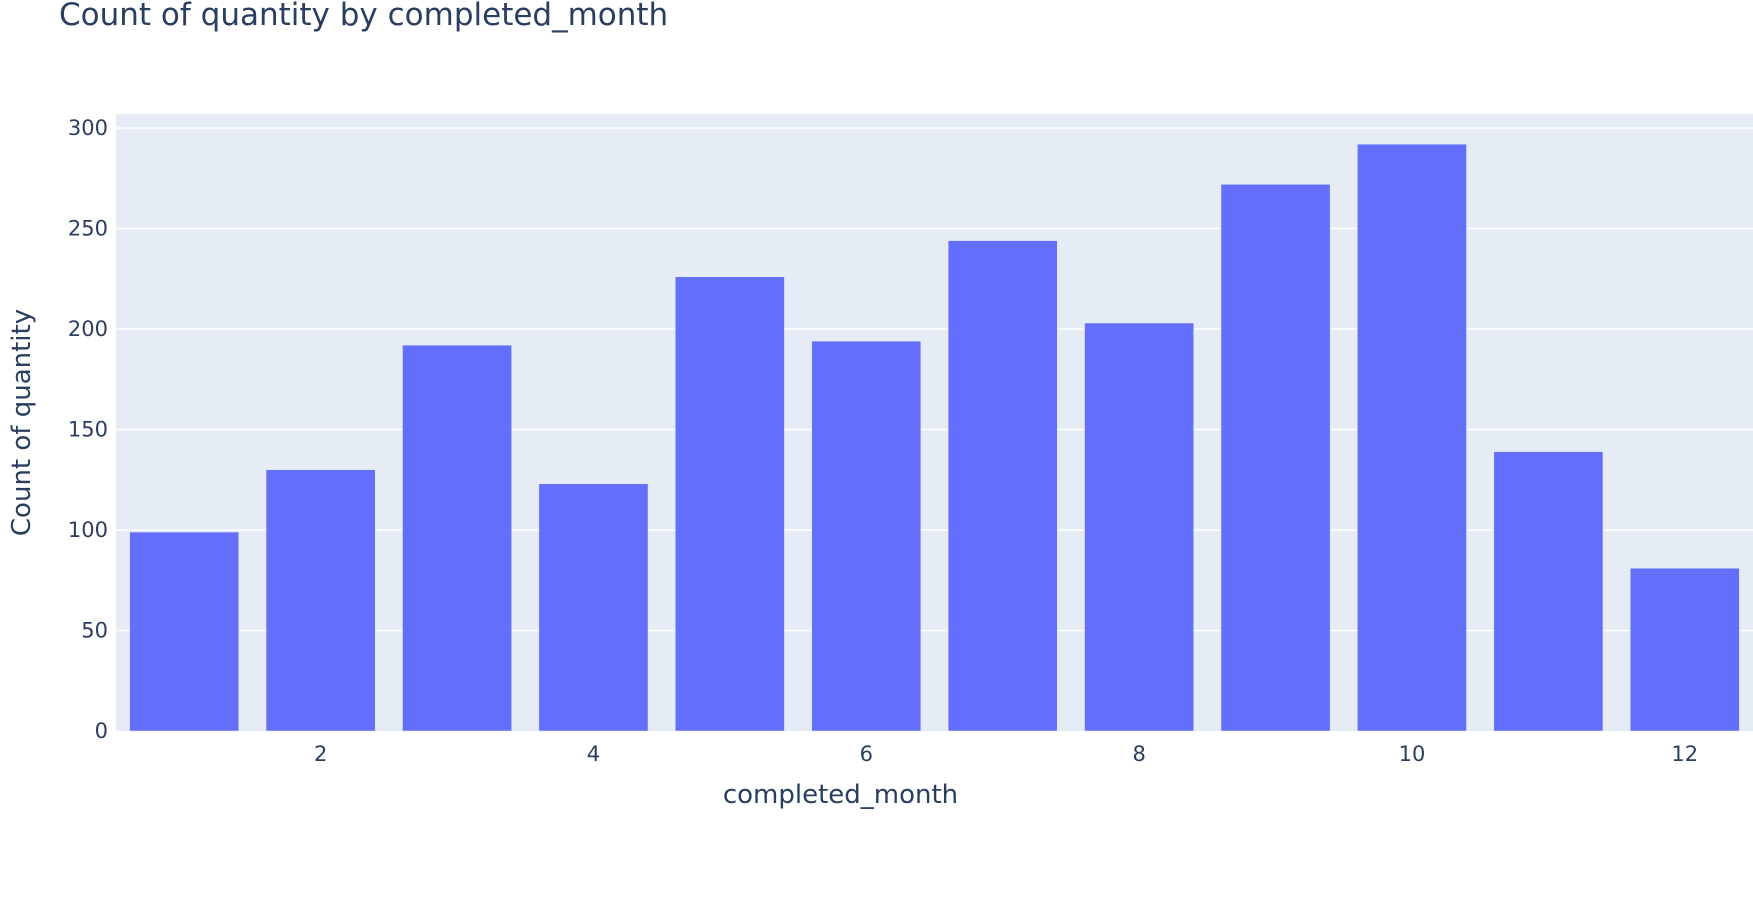  Describe the element at coordinates (840, 795) in the screenshot. I see `x-axis-title: completed_month` at that location.